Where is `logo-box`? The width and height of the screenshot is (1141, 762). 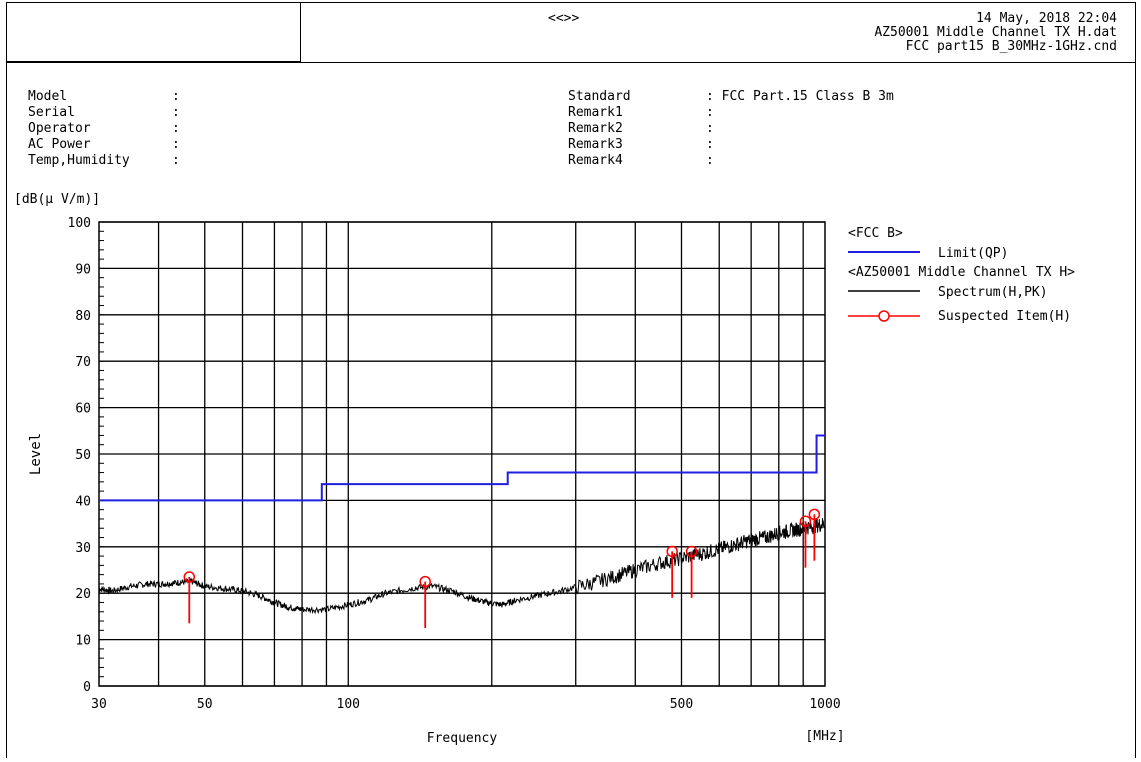 logo-box is located at coordinates (153, 32).